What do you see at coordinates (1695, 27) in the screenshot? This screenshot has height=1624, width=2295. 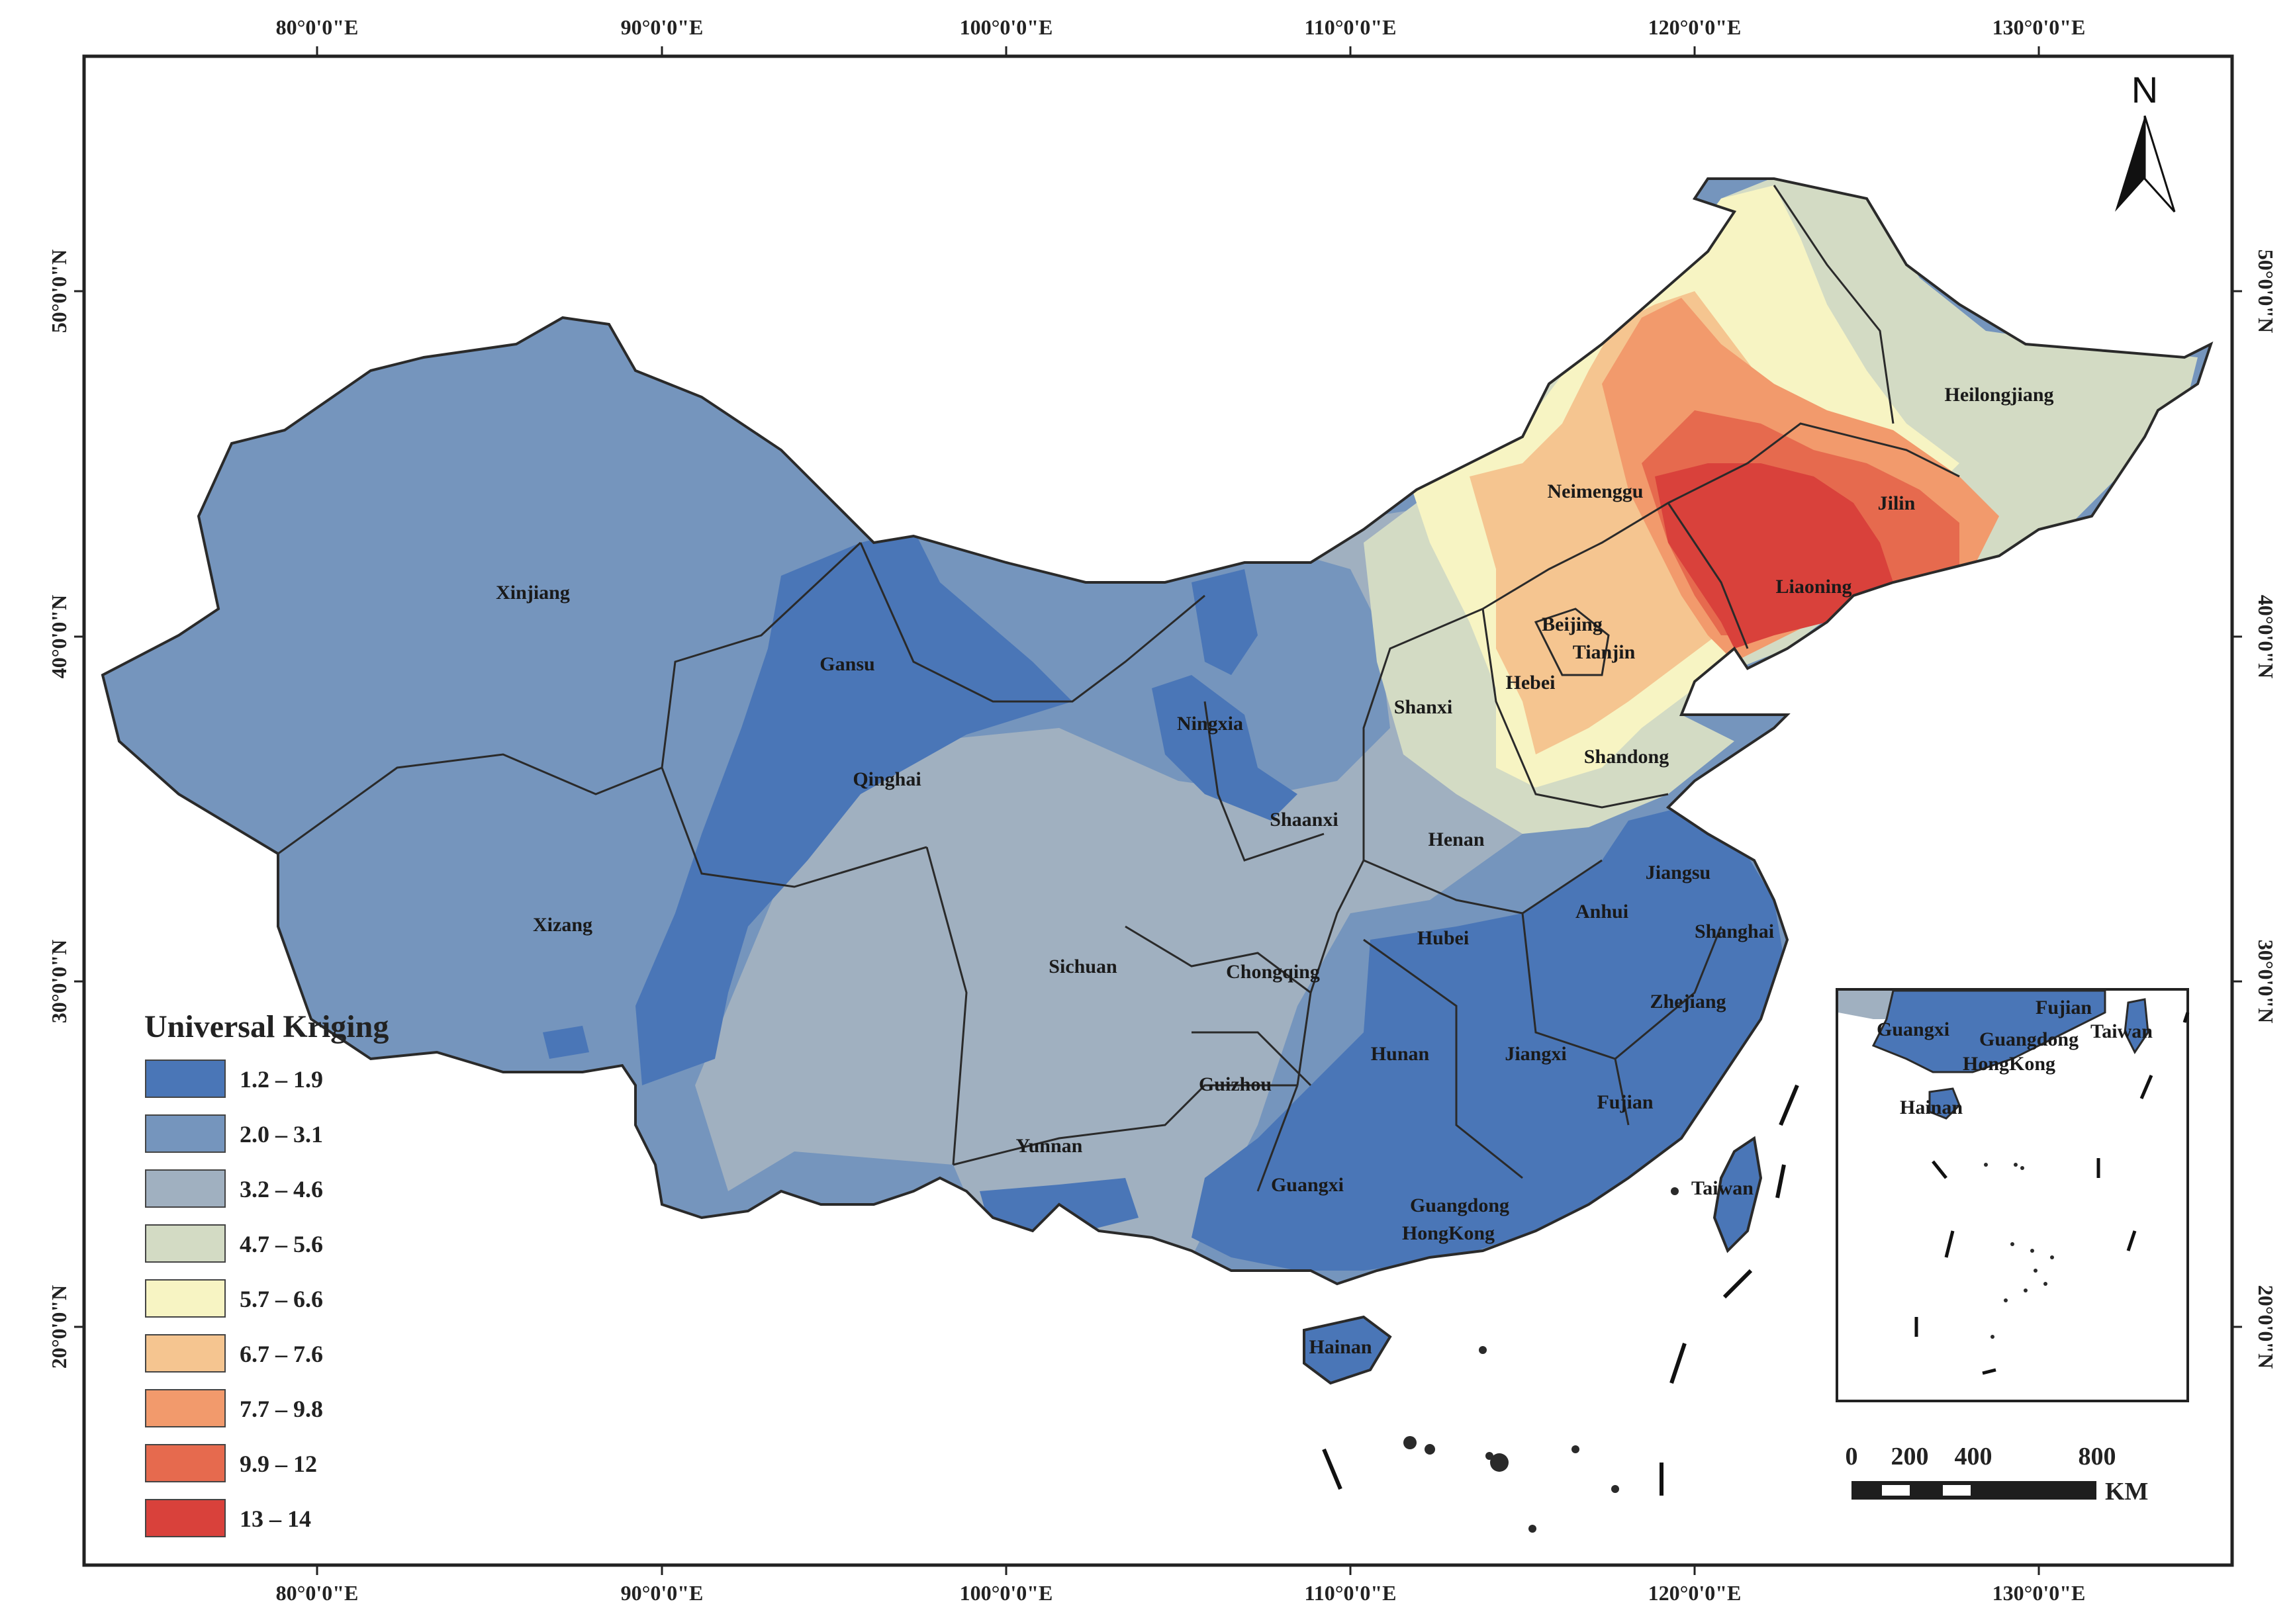 I see `top-lon-label: 120°0'0"E` at bounding box center [1695, 27].